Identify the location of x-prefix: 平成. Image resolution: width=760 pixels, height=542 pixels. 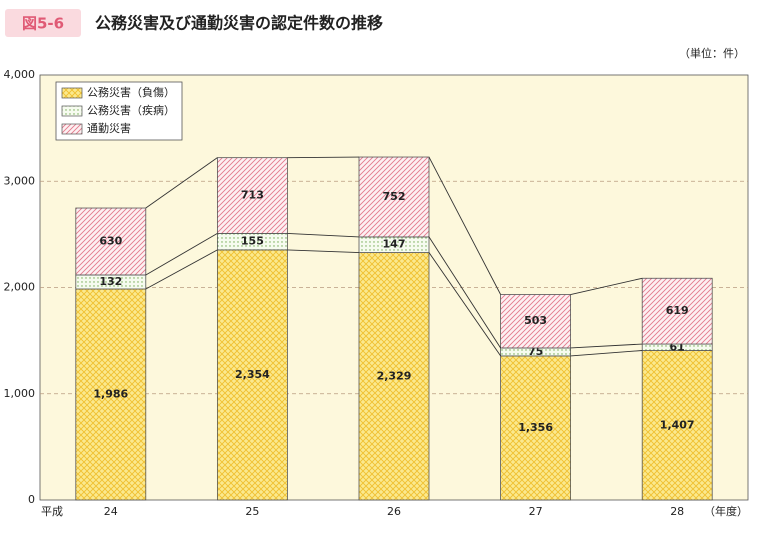
(52, 511).